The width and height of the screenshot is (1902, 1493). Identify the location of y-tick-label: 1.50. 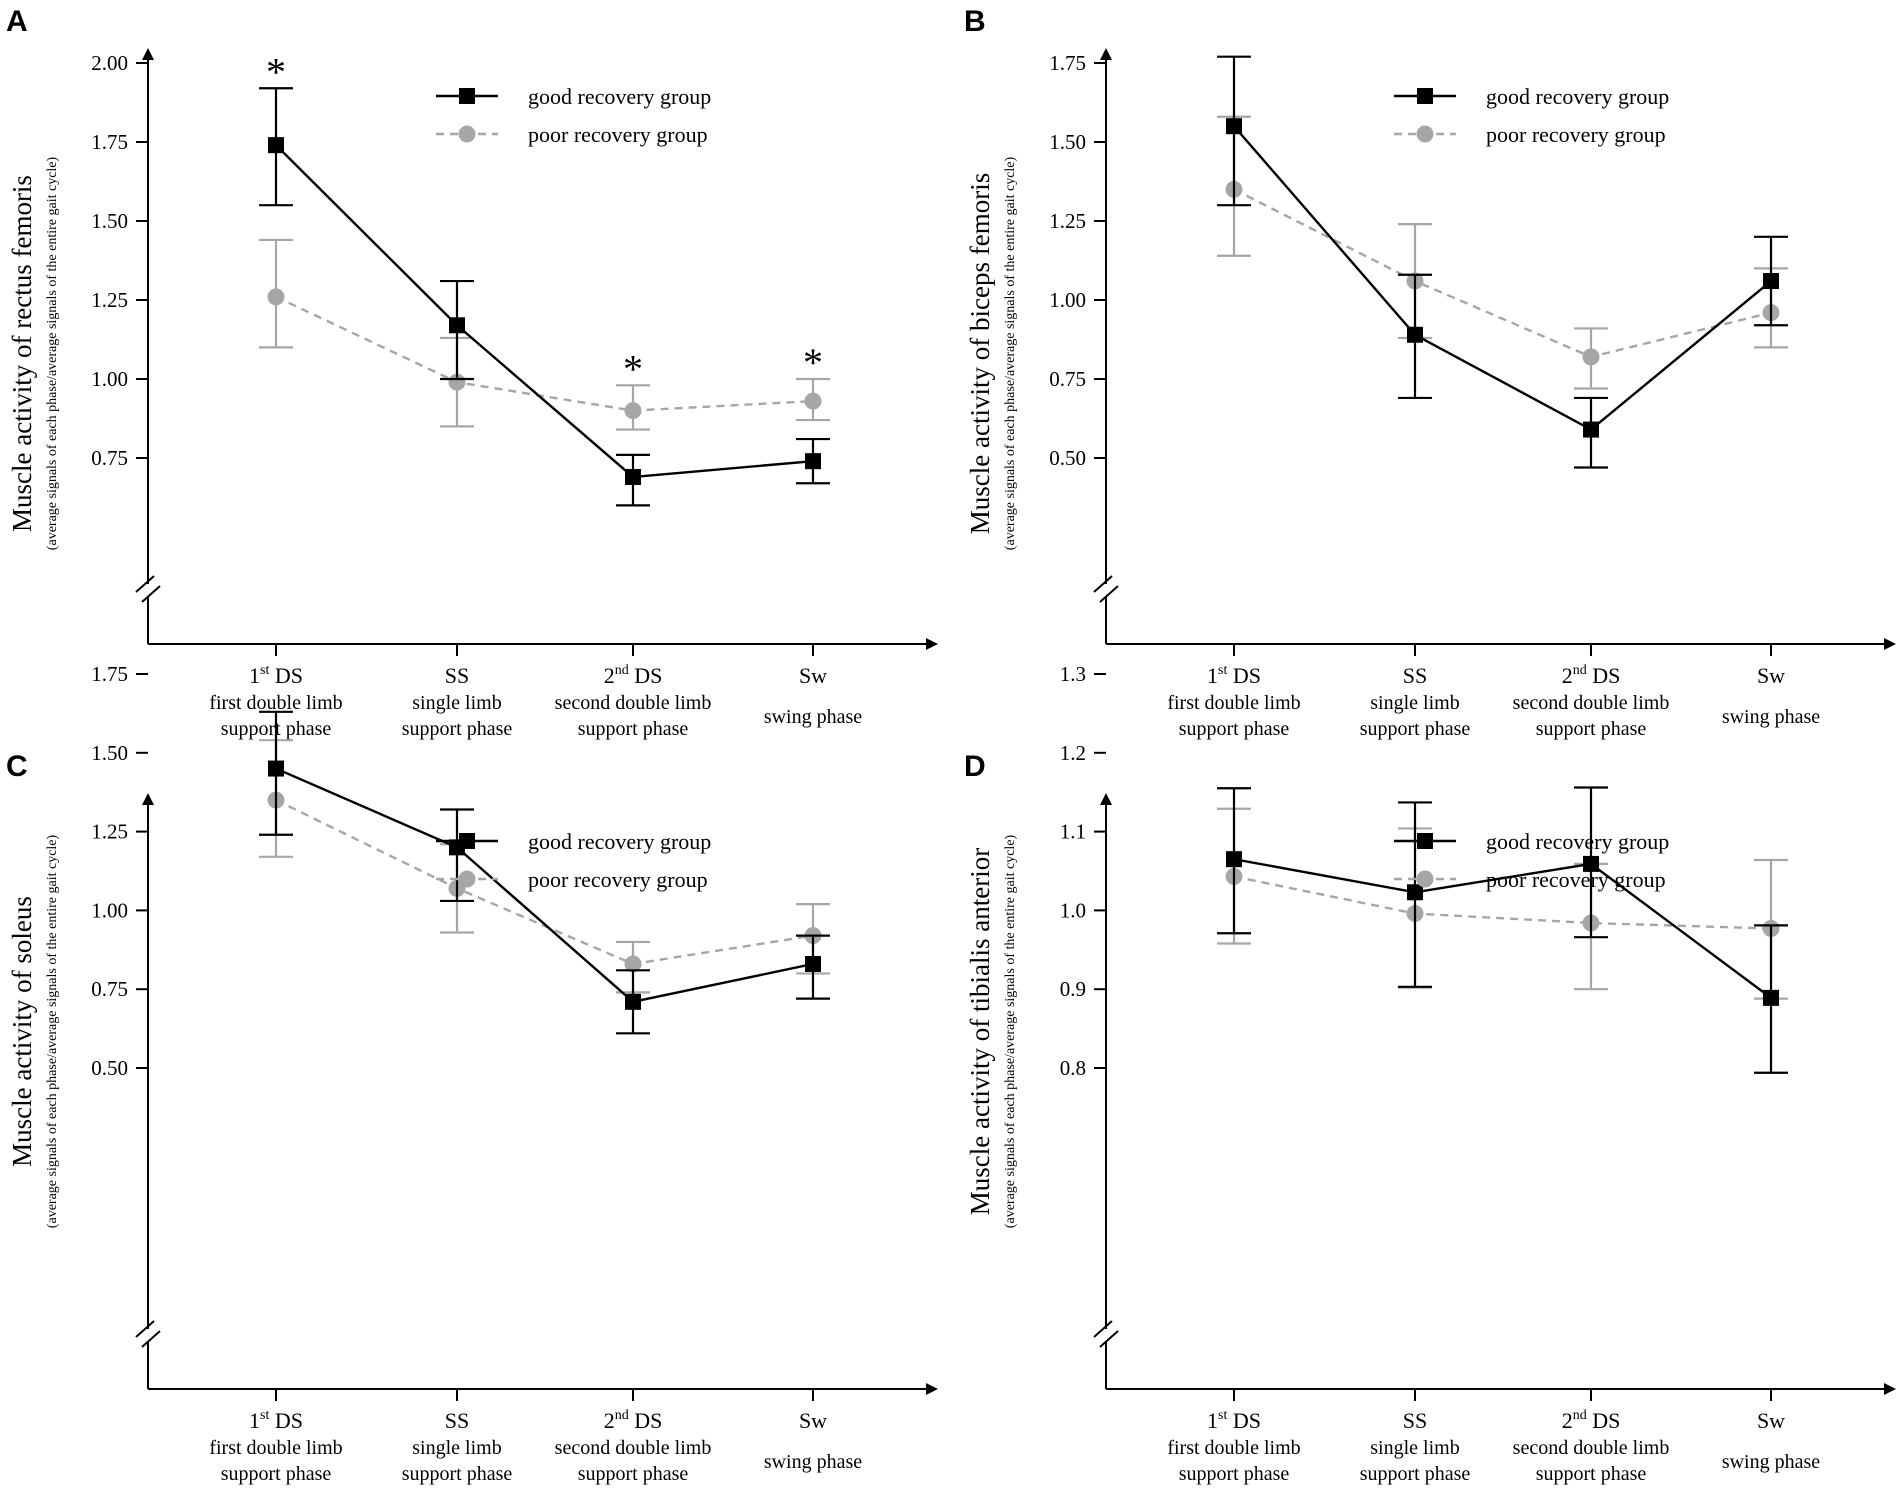
(1067, 142).